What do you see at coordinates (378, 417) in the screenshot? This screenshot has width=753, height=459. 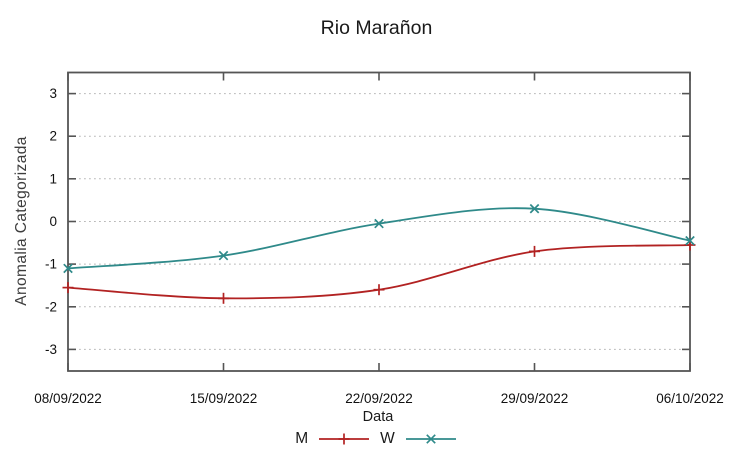 I see `x-axis-label: Data` at bounding box center [378, 417].